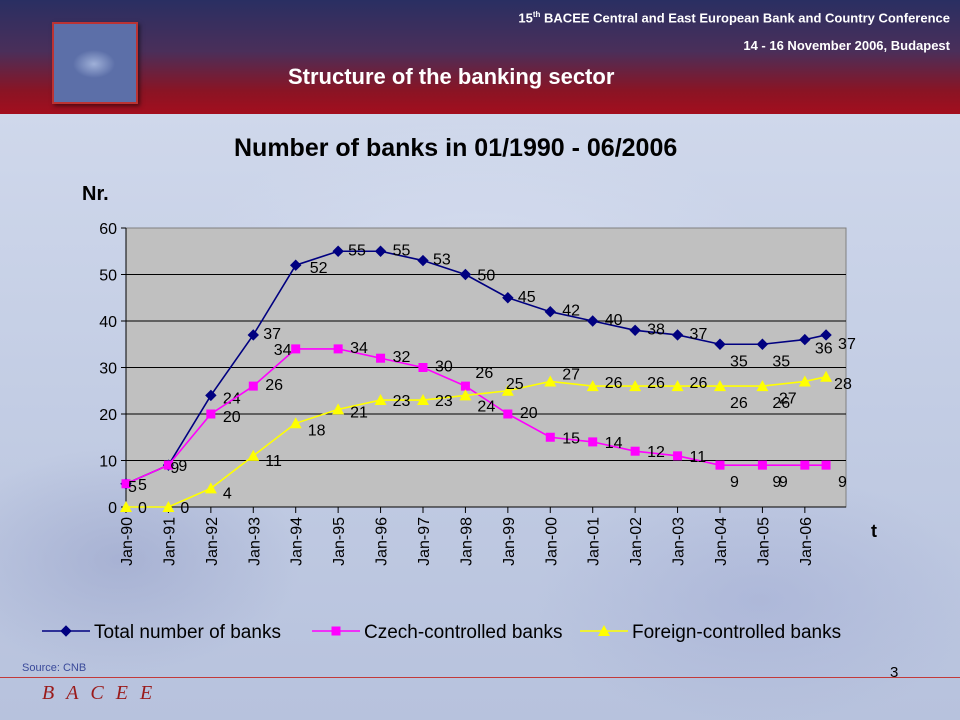 This screenshot has height=720, width=960. Describe the element at coordinates (232, 417) in the screenshot. I see `data-label: 20` at that location.